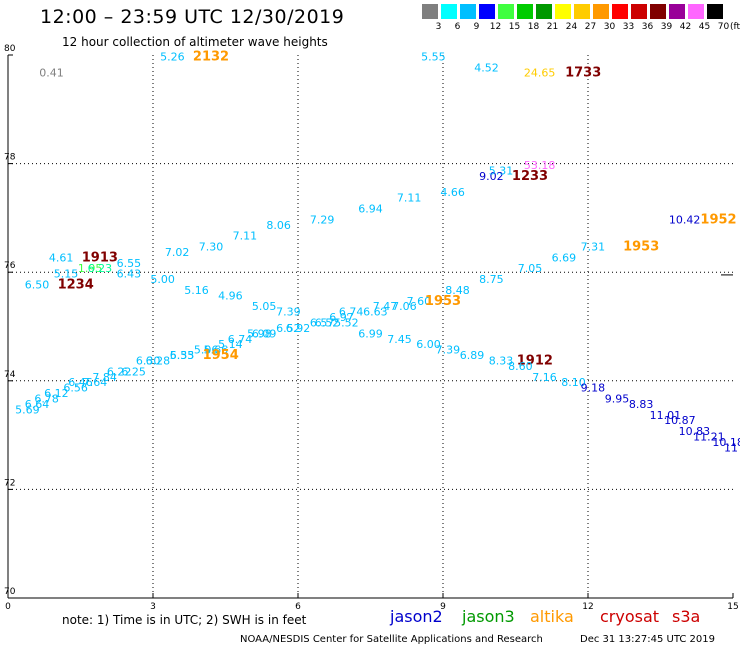 Image resolution: width=740 pixels, height=650 pixels. What do you see at coordinates (245, 236) in the screenshot?
I see `wave-height-label: 7.11` at bounding box center [245, 236].